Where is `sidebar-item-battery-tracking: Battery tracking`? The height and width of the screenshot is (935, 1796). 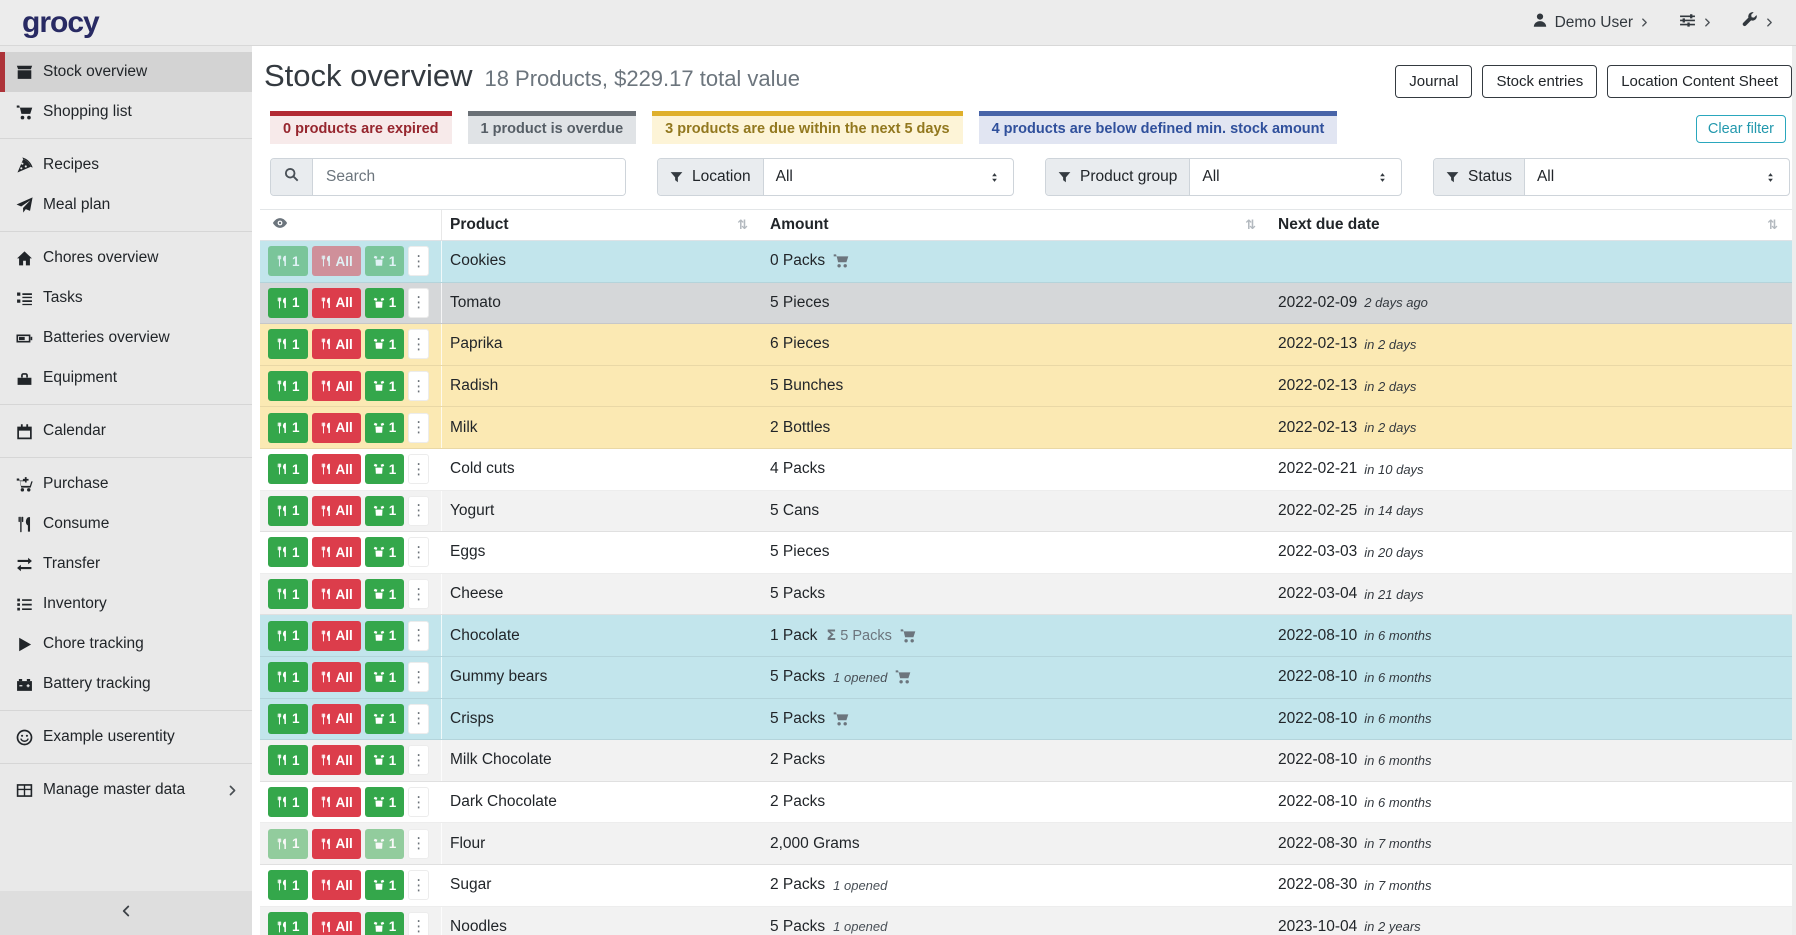 sidebar-item-battery-tracking: Battery tracking is located at coordinates (126, 684).